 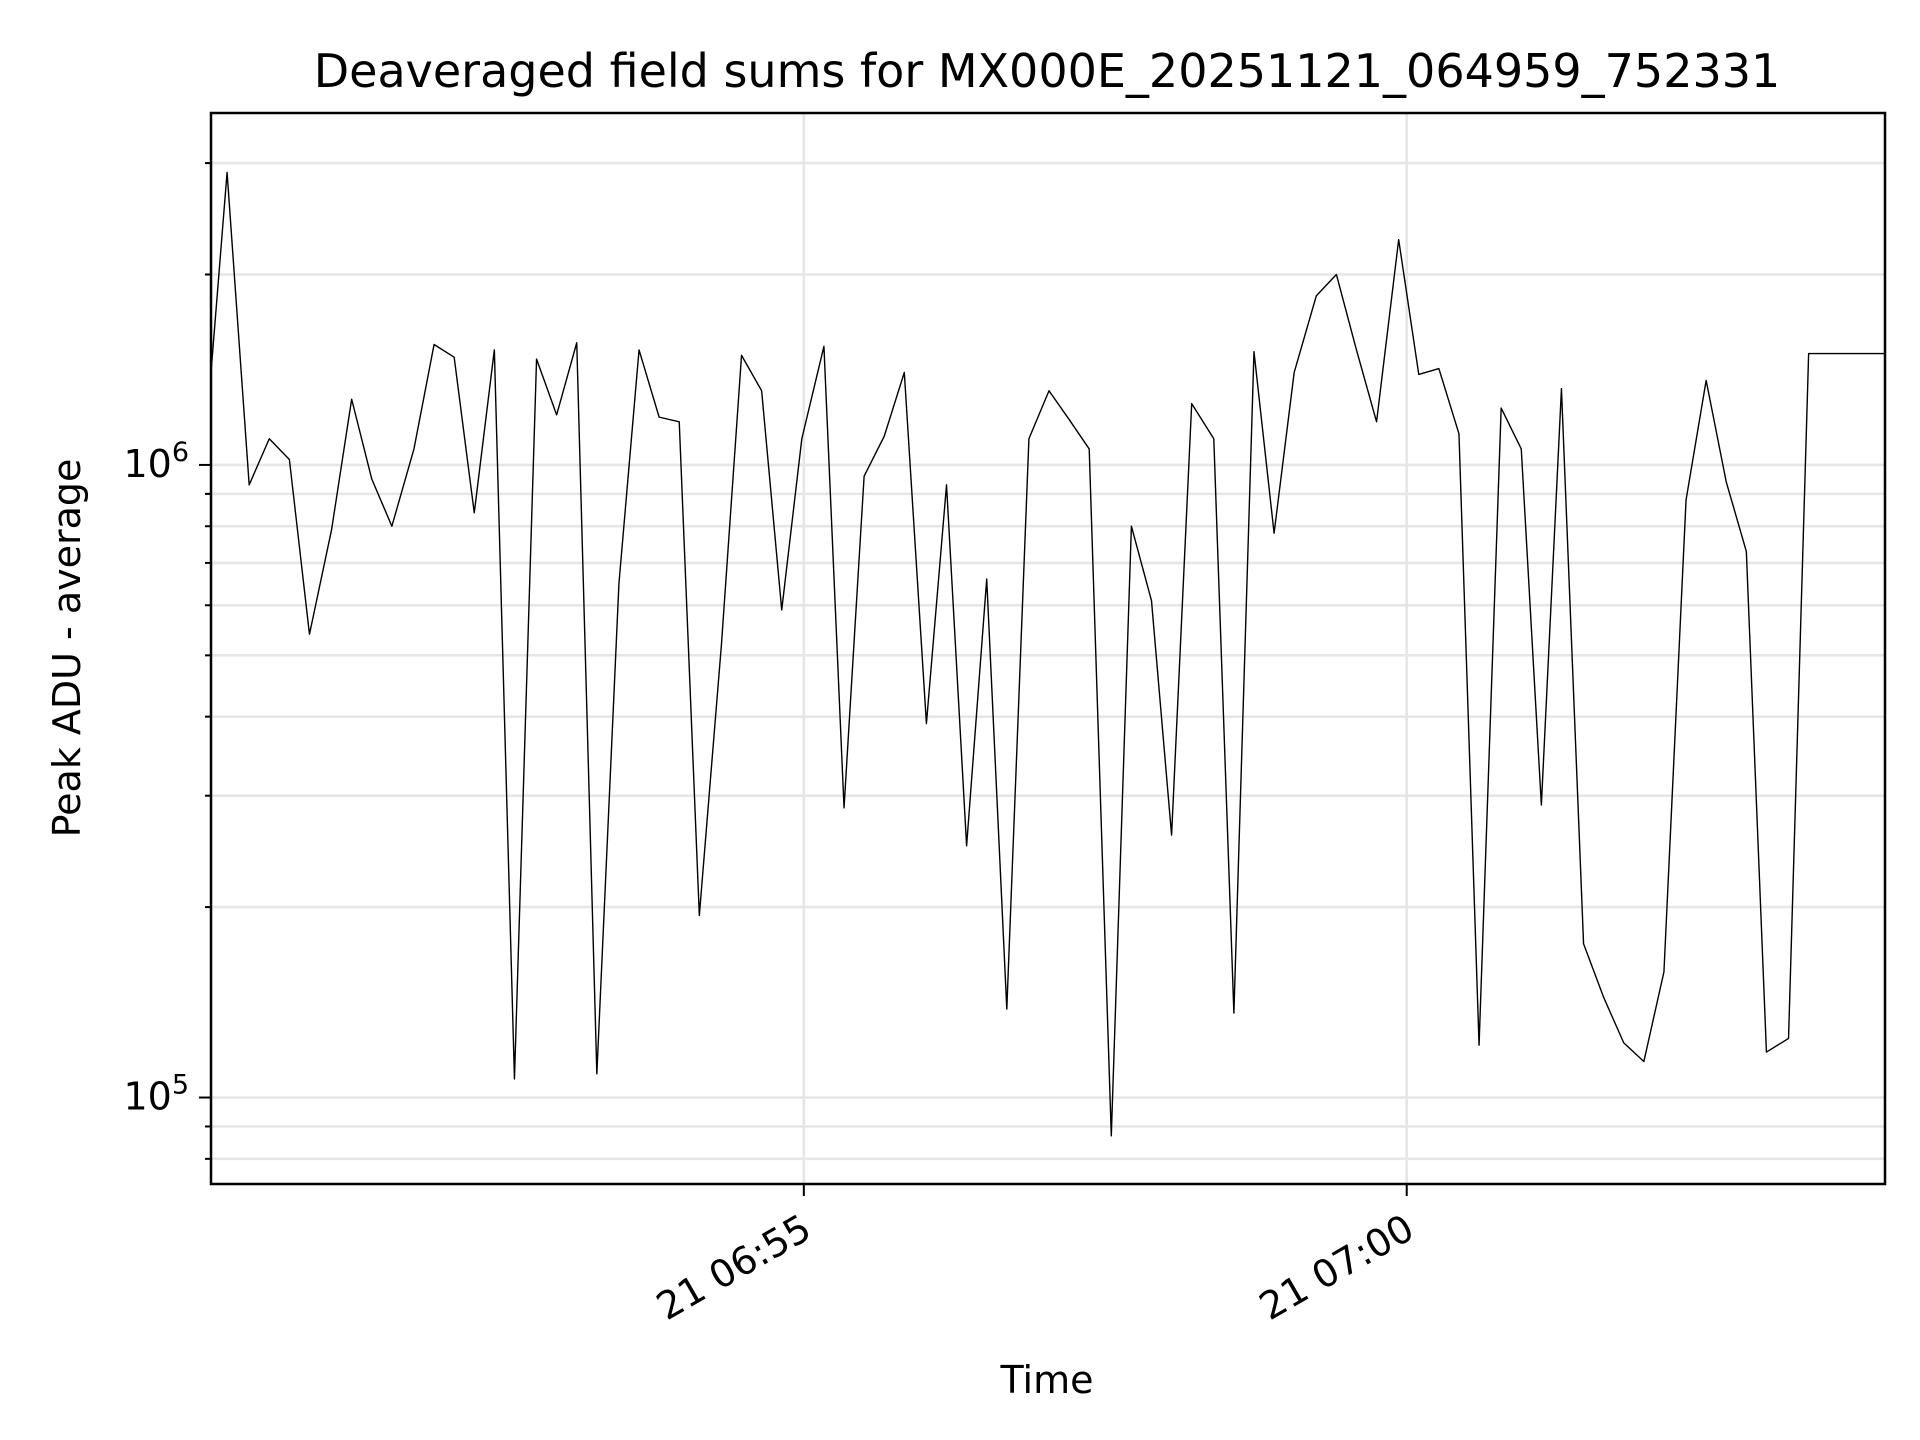 What do you see at coordinates (156, 461) in the screenshot?
I see `y-tick-label: 106` at bounding box center [156, 461].